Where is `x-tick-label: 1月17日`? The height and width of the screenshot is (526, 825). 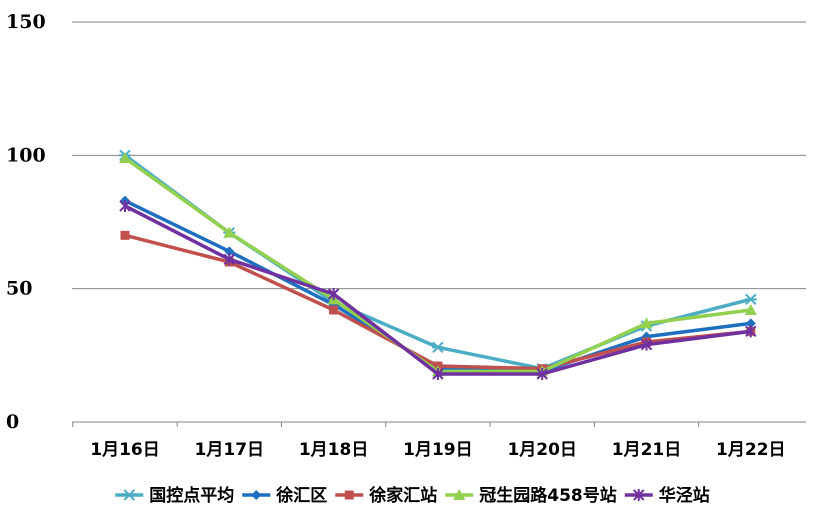 x-tick-label: 1月17日 is located at coordinates (230, 450).